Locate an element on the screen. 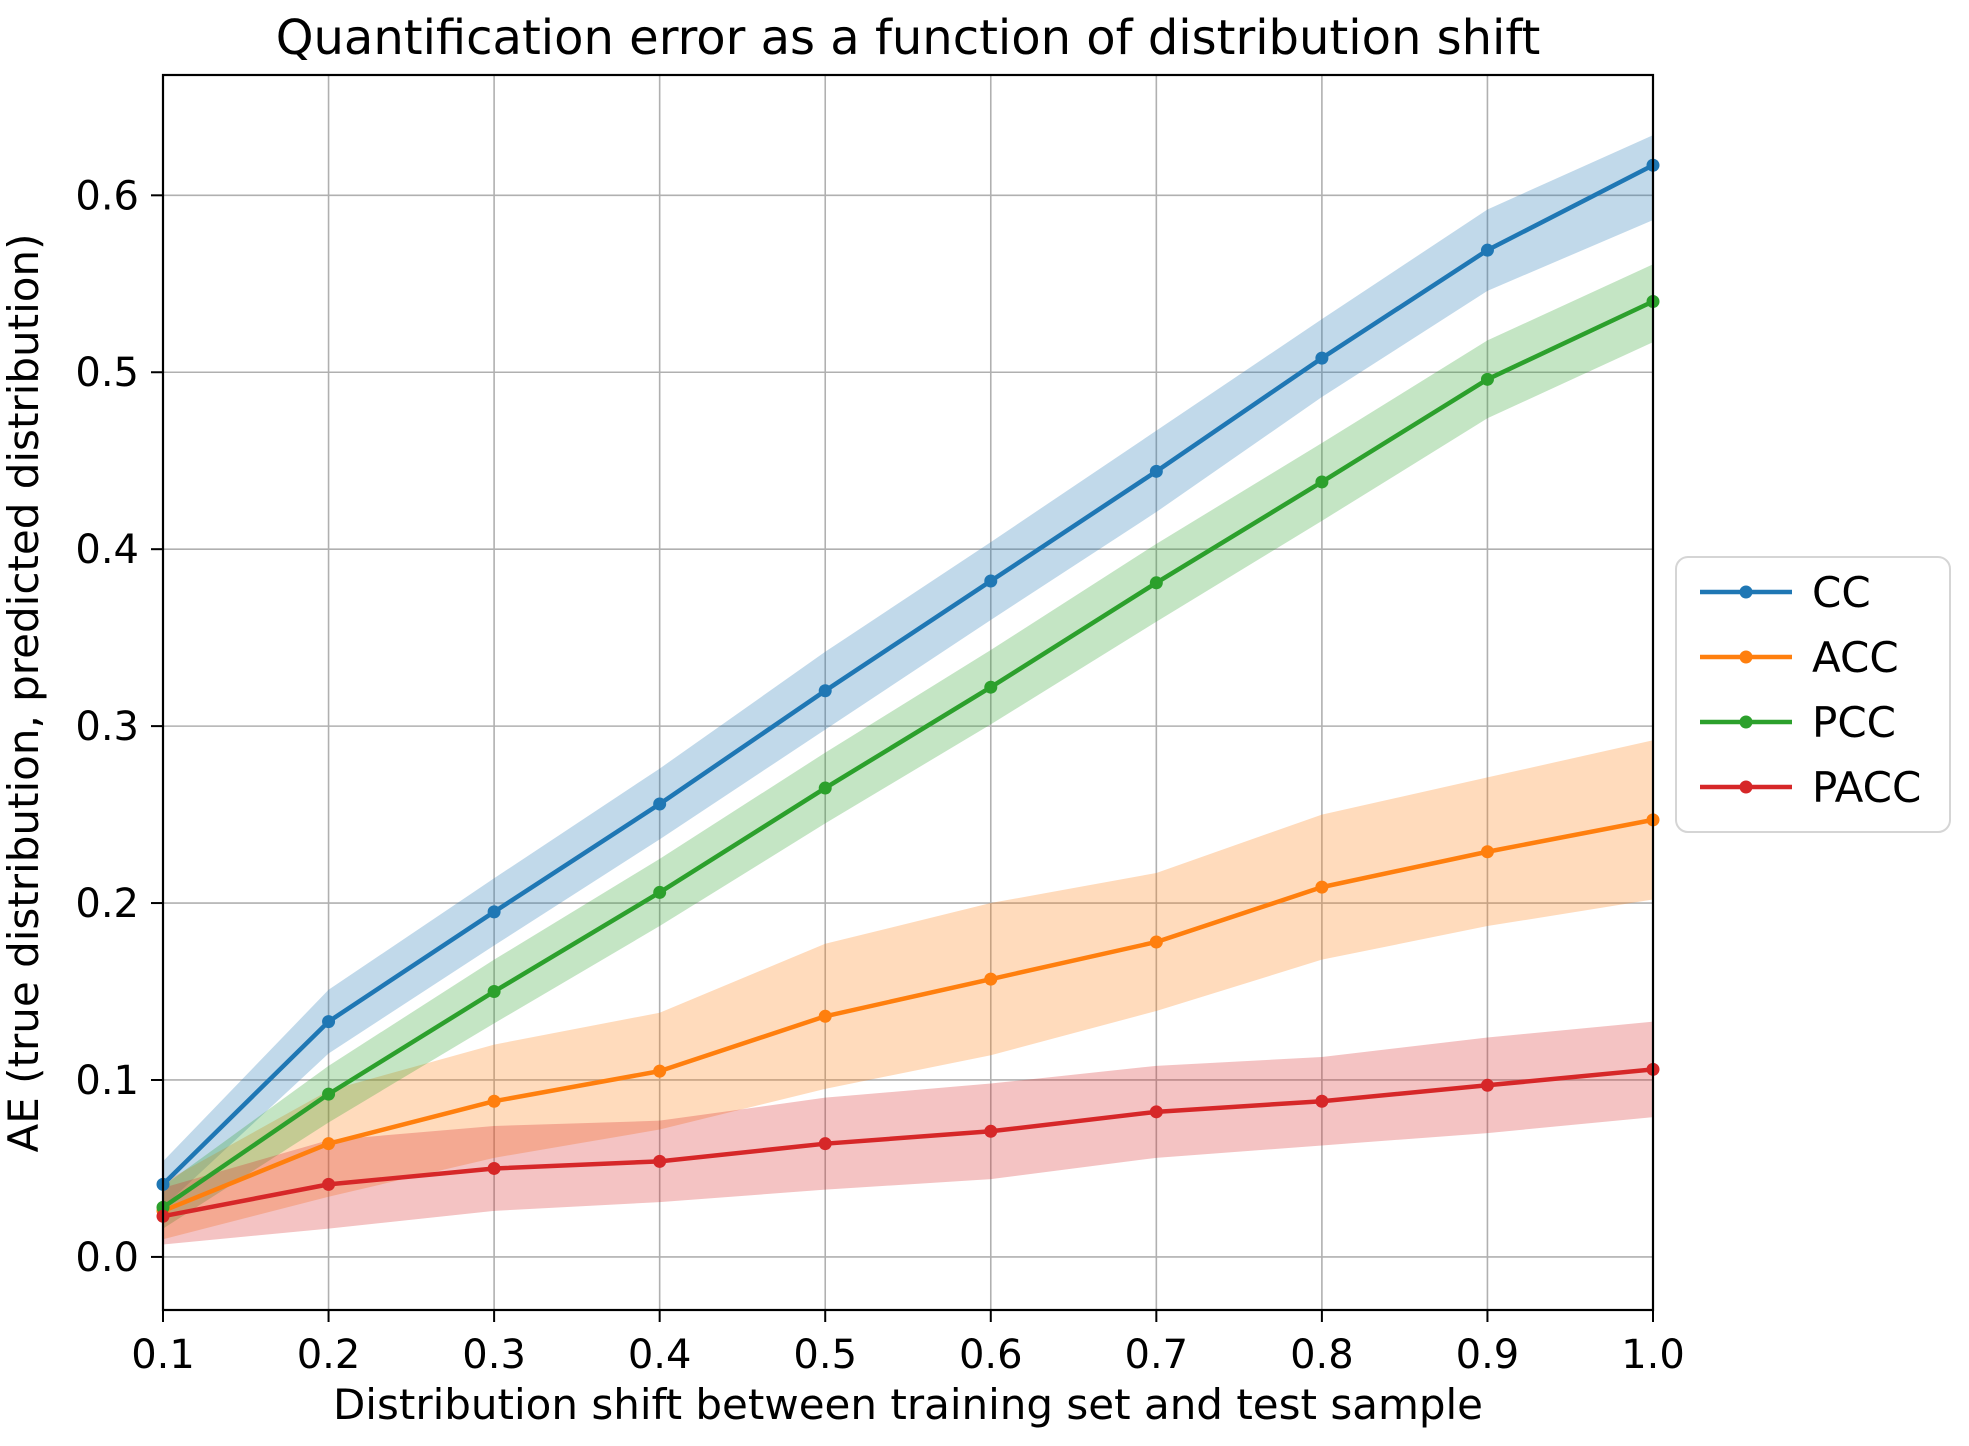 This screenshot has height=1446, width=1969. legend-label: ACC is located at coordinates (1855, 657).